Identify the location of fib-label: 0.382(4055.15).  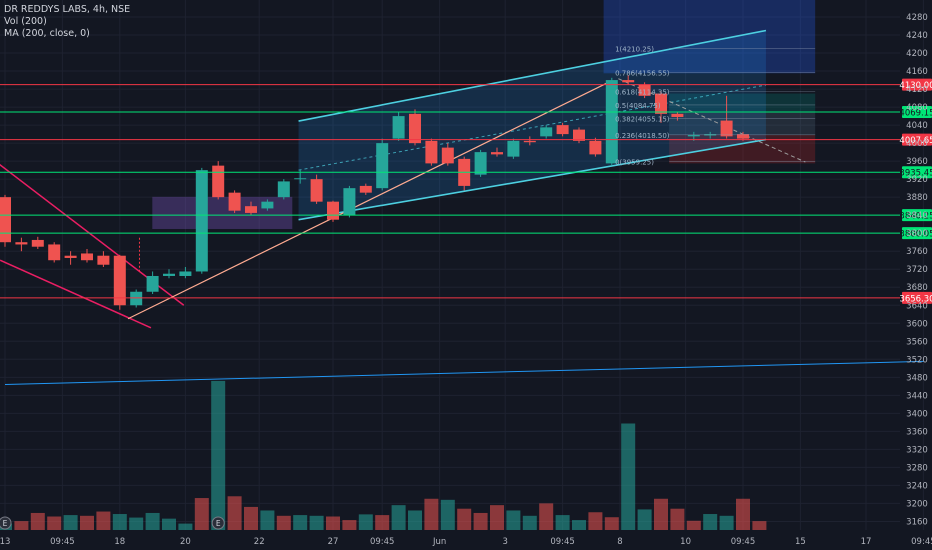
(642, 119).